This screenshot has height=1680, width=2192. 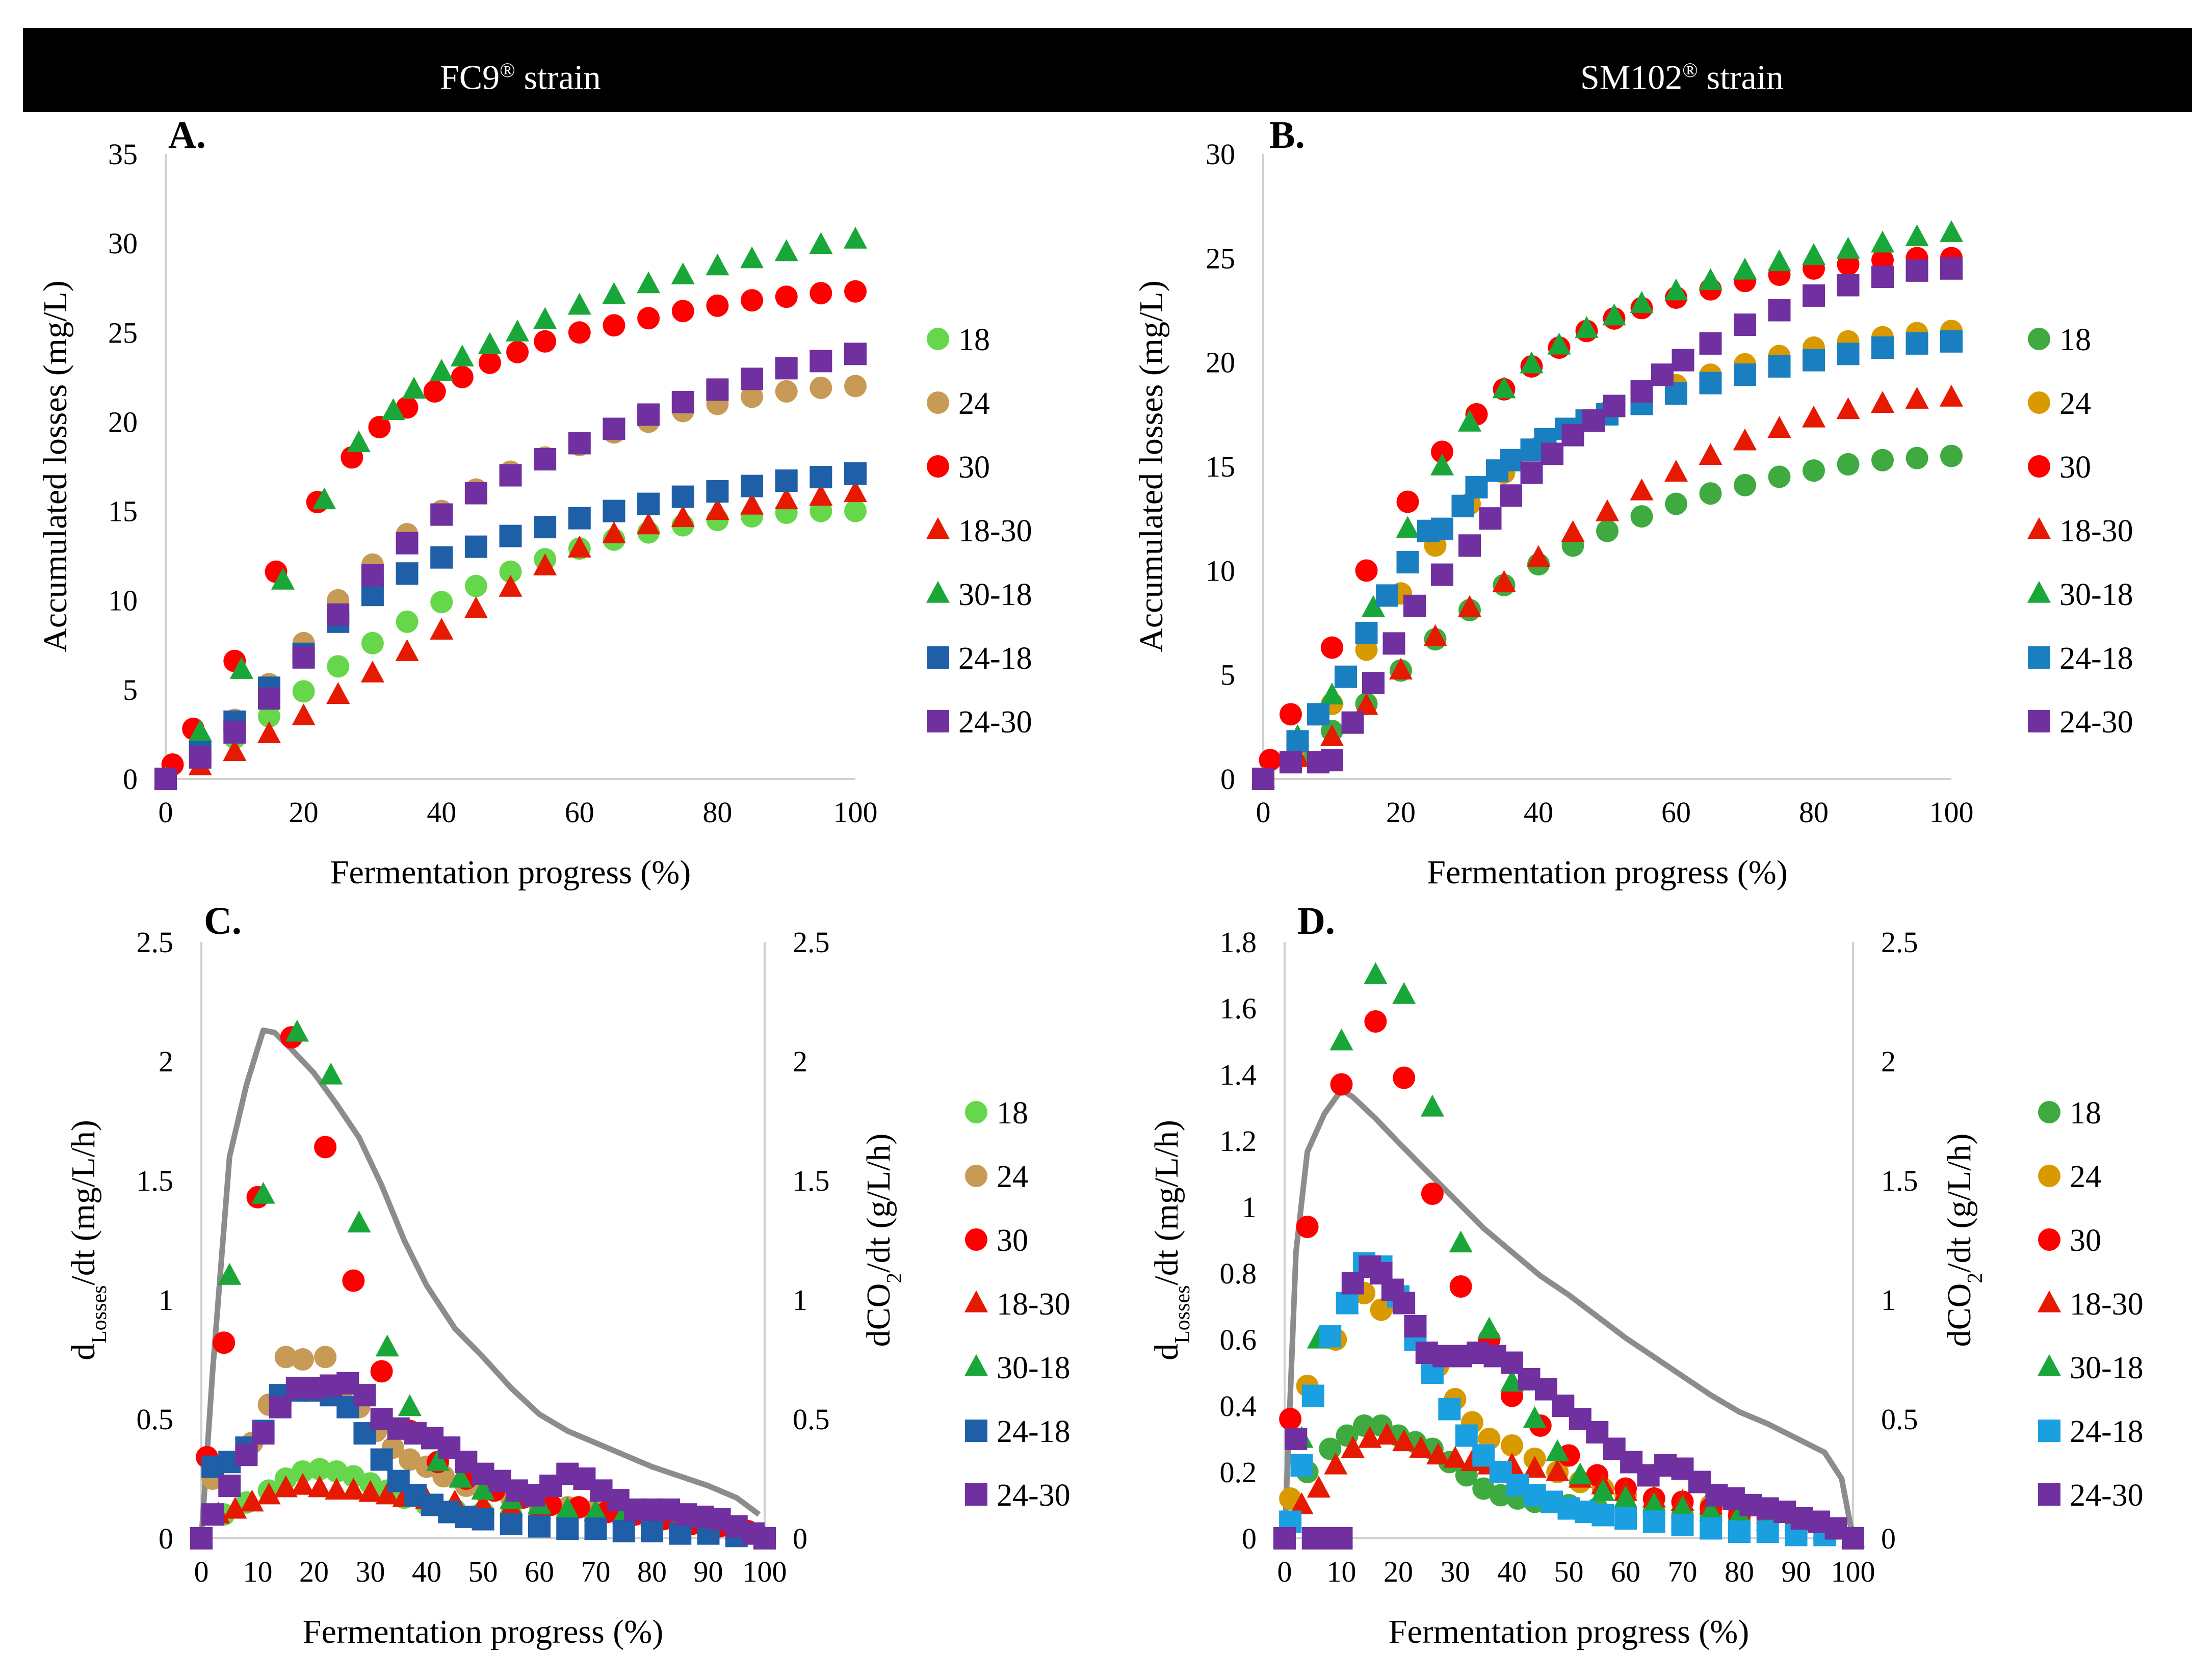 I want to click on y-axis-label: dLosses/dt (mg/L/h), so click(x=1171, y=1240).